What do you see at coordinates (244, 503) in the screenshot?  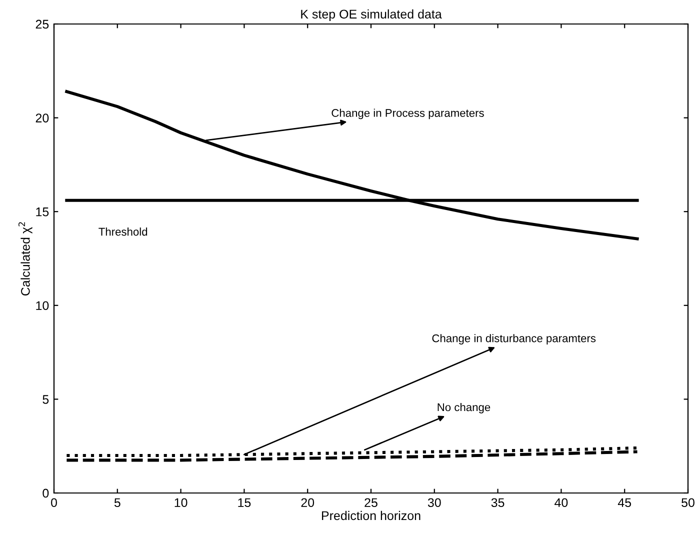 I see `x-tick-label: 15` at bounding box center [244, 503].